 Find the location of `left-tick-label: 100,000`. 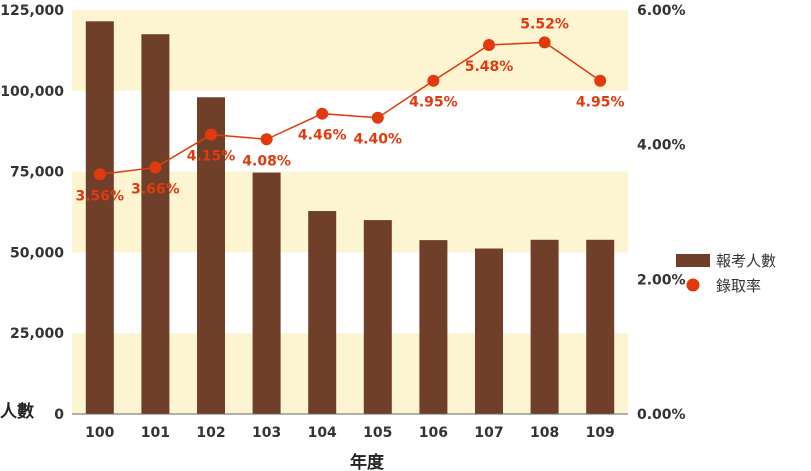

left-tick-label: 100,000 is located at coordinates (32, 92).